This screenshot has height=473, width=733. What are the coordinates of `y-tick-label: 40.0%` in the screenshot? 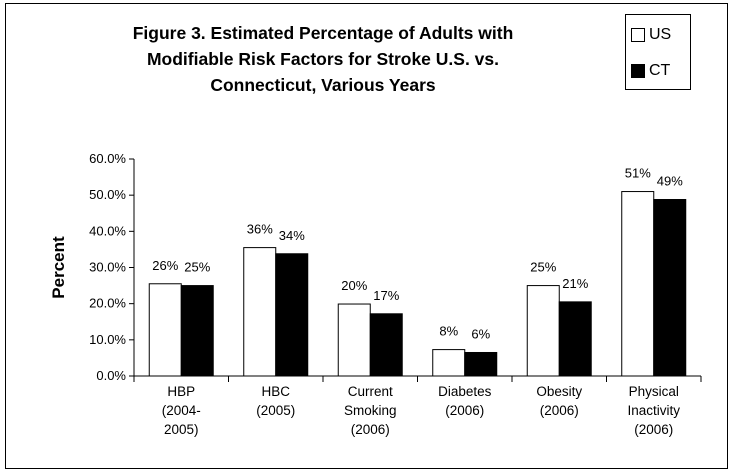 It's located at (107, 230).